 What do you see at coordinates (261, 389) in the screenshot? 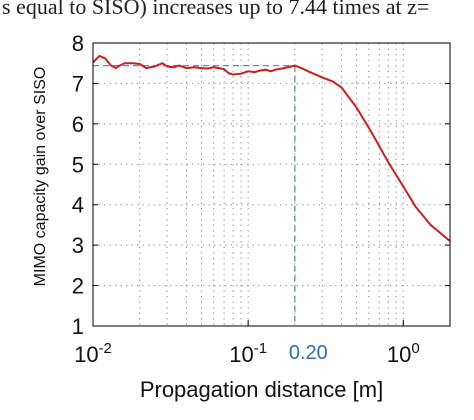
I see `x-axis-label: Propagation distance [m]` at bounding box center [261, 389].